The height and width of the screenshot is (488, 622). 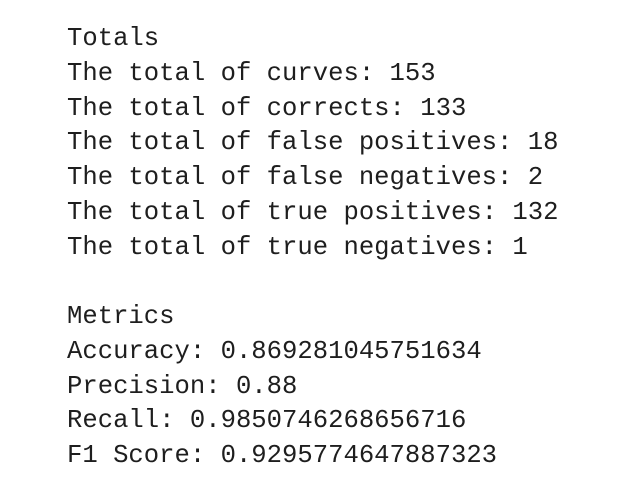 I want to click on output-line: The total of true negatives: 1, so click(x=297, y=247).